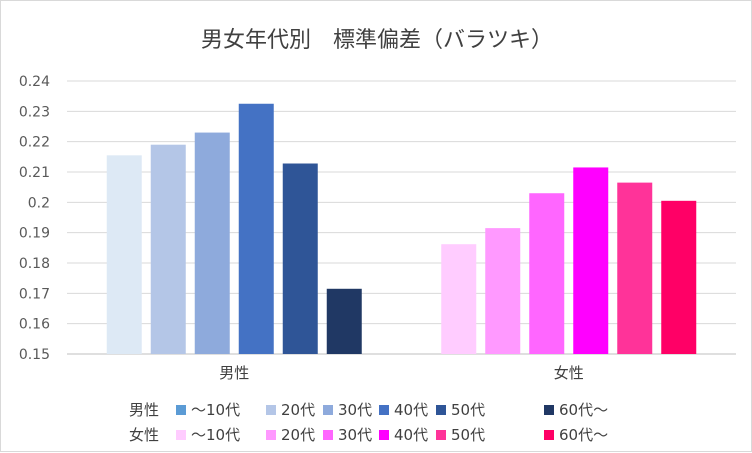 This screenshot has width=752, height=453. What do you see at coordinates (34, 173) in the screenshot?
I see `y-tick-label: 0.21` at bounding box center [34, 173].